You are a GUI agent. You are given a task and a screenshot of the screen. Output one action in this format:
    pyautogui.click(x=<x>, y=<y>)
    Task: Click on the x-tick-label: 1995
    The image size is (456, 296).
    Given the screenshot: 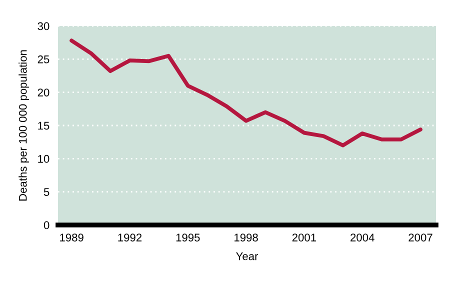 What is the action you would take?
    pyautogui.click(x=188, y=238)
    